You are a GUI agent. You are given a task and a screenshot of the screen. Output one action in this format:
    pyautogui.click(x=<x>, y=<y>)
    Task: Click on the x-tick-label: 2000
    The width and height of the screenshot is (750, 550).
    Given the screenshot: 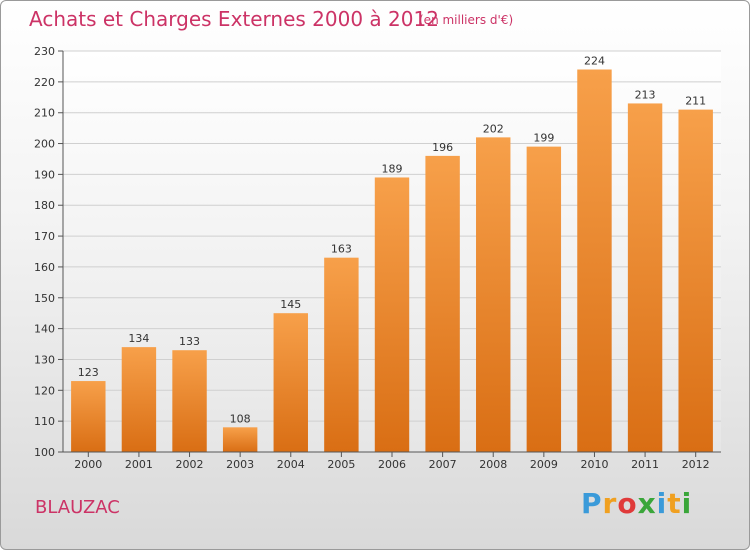 What is the action you would take?
    pyautogui.click(x=88, y=464)
    